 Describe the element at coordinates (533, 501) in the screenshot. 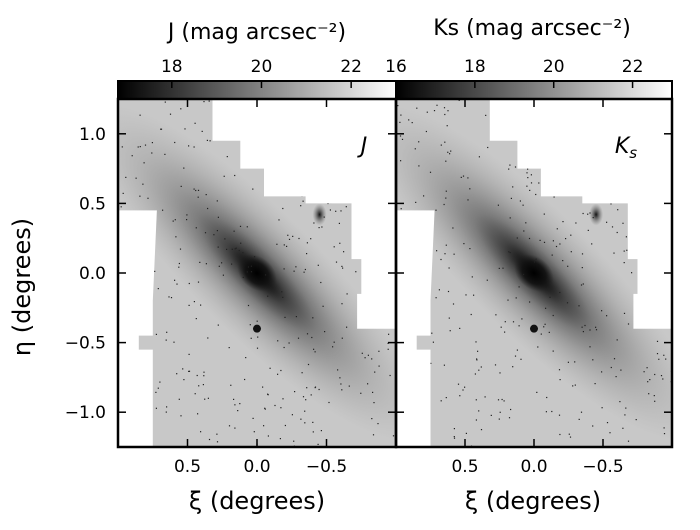

I see `x-axis-label-ks: ξ (degrees)` at that location.